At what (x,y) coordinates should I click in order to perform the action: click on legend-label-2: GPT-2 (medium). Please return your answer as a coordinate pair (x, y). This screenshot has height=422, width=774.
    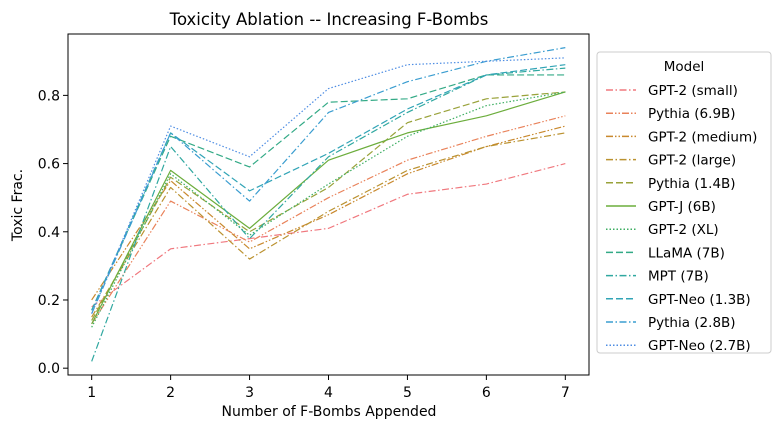
    Looking at the image, I should click on (702, 137).